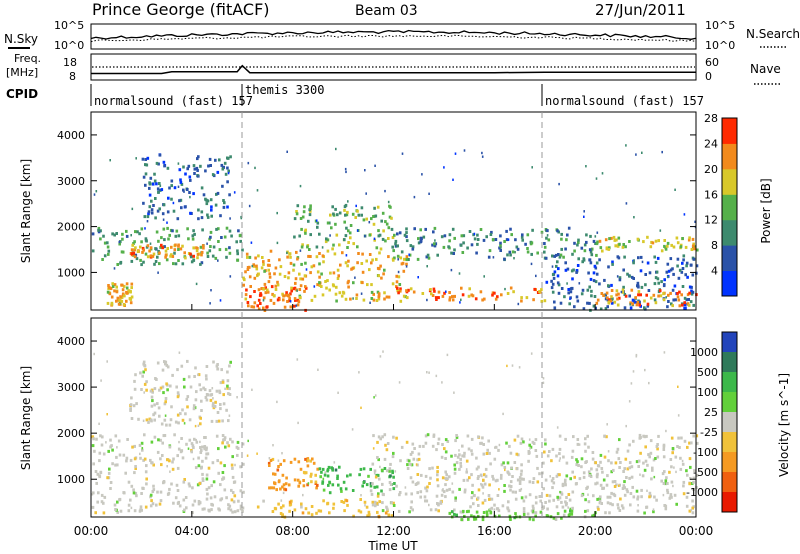 Image resolution: width=800 pixels, height=554 pixels. Describe the element at coordinates (393, 36) in the screenshot. I see `nsky-panel-frame` at that location.